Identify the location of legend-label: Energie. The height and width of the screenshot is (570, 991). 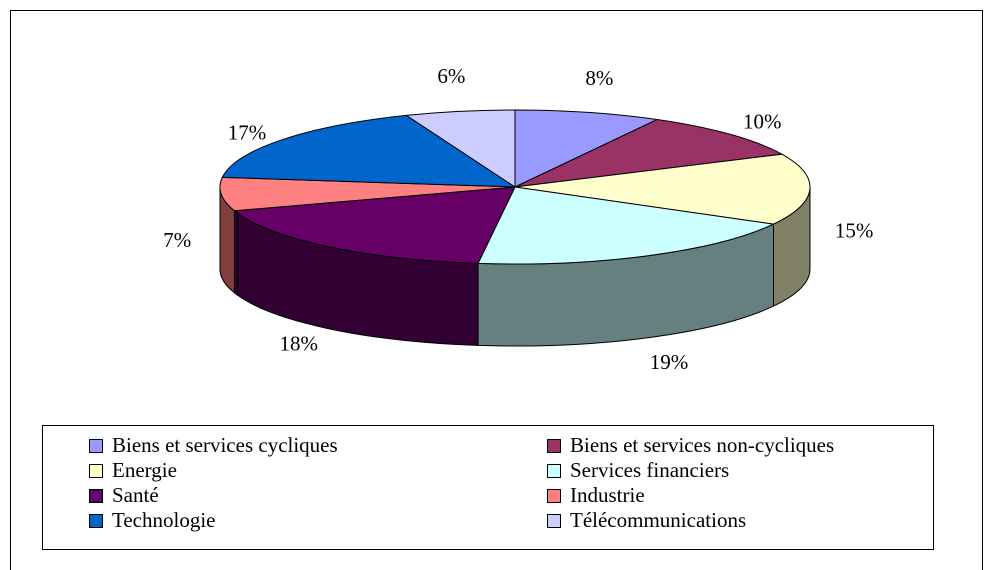
(144, 470).